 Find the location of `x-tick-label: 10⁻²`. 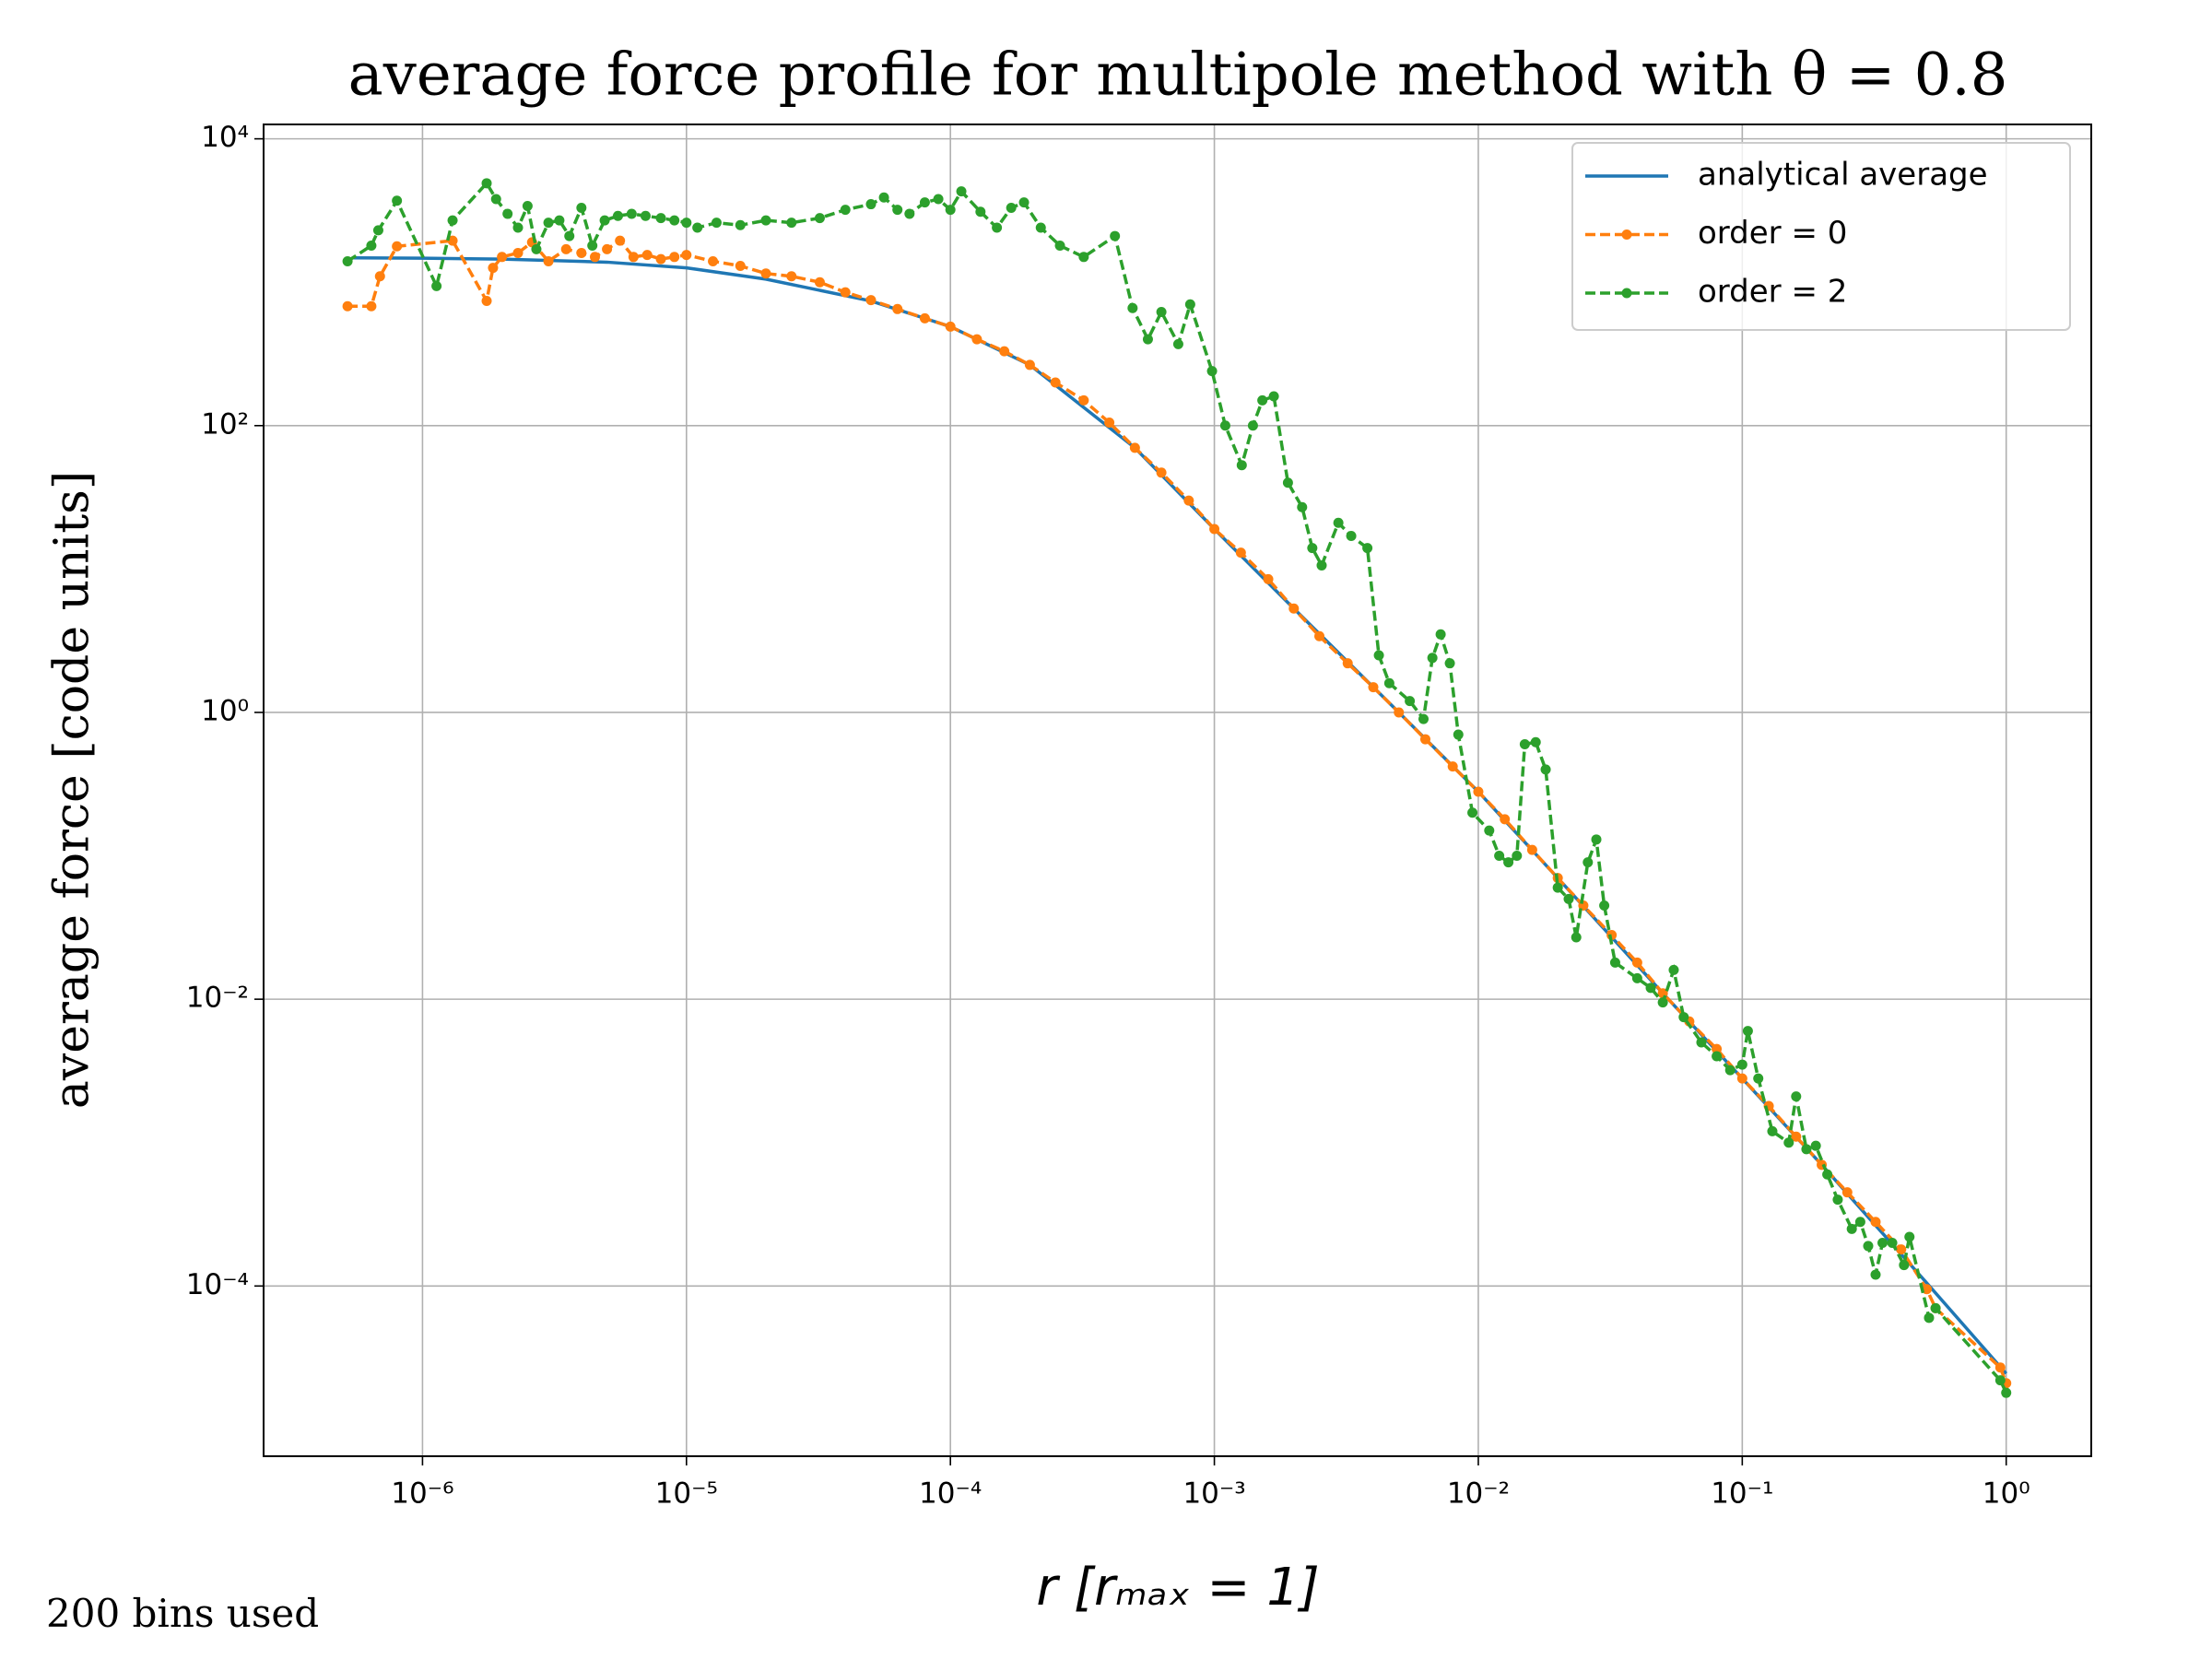

x-tick-label: 10⁻² is located at coordinates (1478, 1494).